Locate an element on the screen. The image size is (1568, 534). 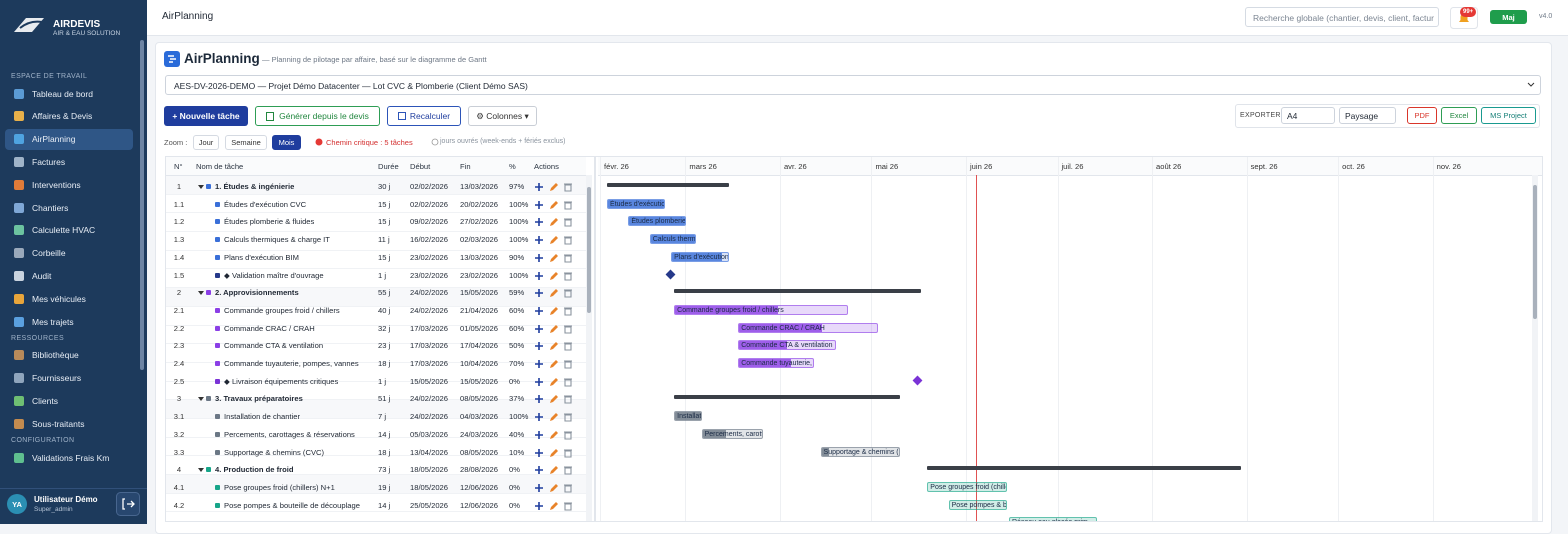
task-bar: Installation de chantier is located at coordinates (688, 416).